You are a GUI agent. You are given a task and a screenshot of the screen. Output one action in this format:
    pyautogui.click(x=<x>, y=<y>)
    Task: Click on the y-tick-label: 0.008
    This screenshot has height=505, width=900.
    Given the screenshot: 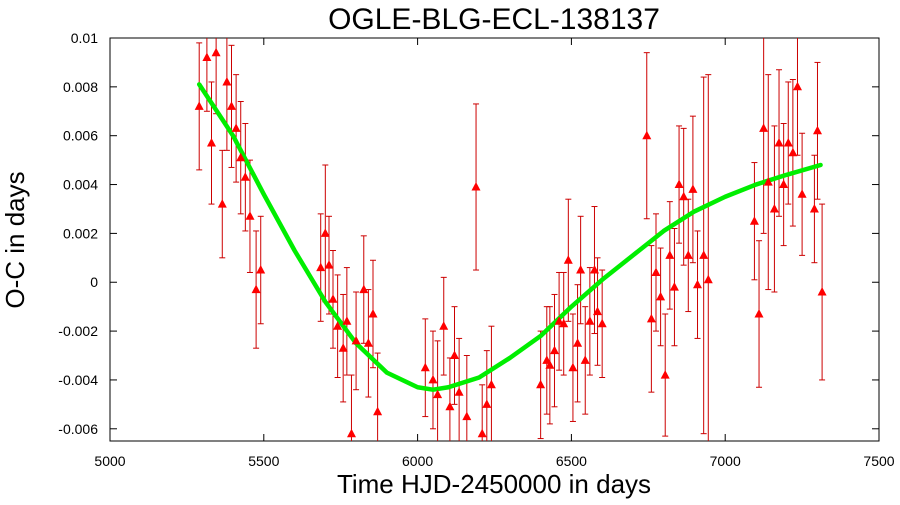 What is the action you would take?
    pyautogui.click(x=80, y=87)
    